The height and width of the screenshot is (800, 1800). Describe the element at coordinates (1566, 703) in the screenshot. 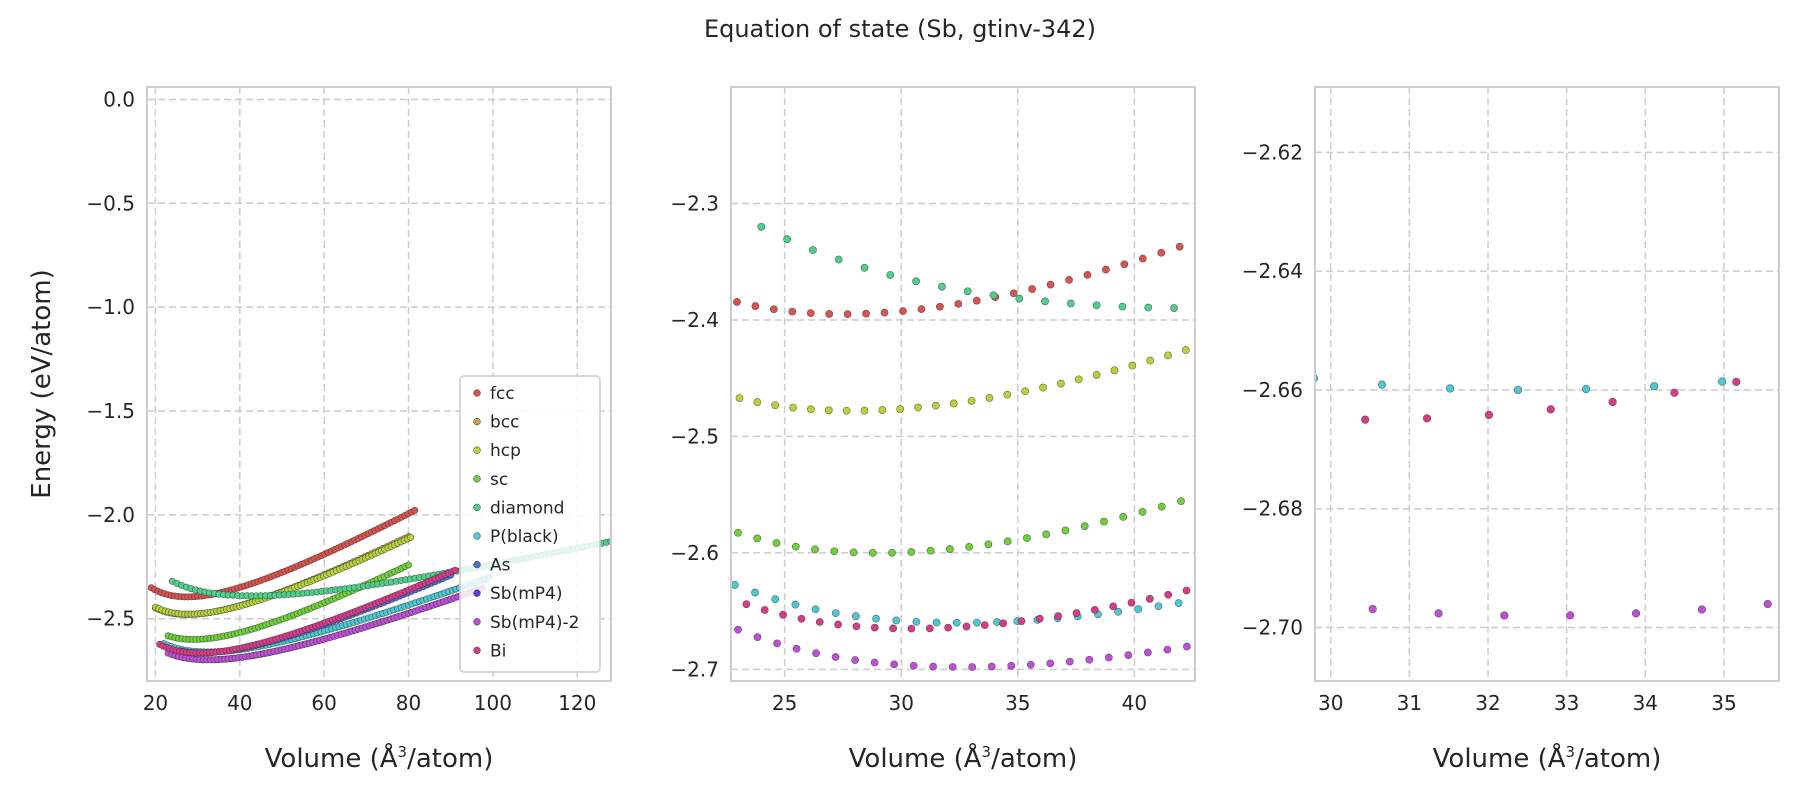

I see `x-tick-label: 33` at that location.